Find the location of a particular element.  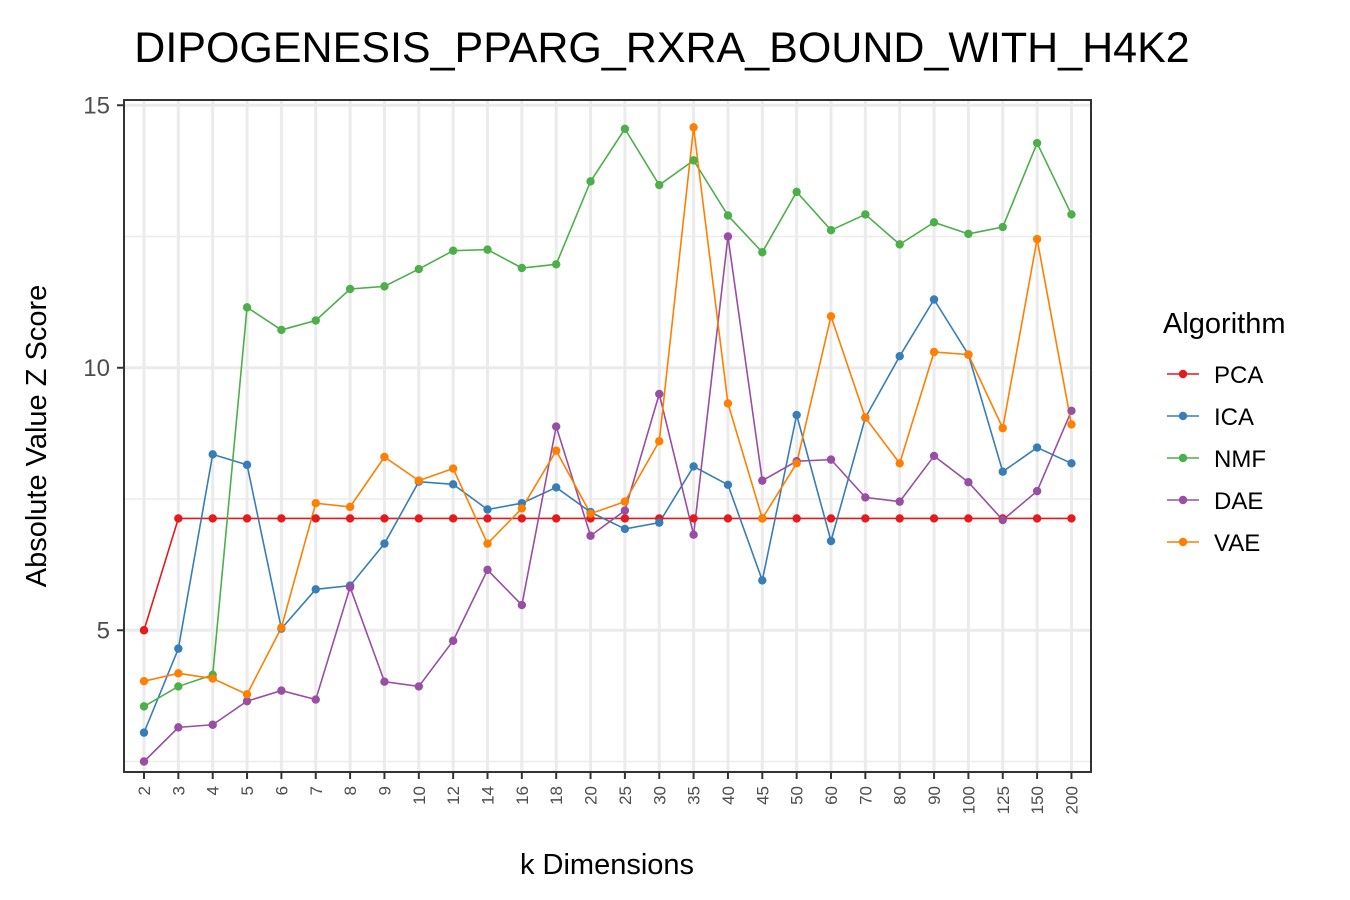

legend-title: Algorithm is located at coordinates (1224, 324).